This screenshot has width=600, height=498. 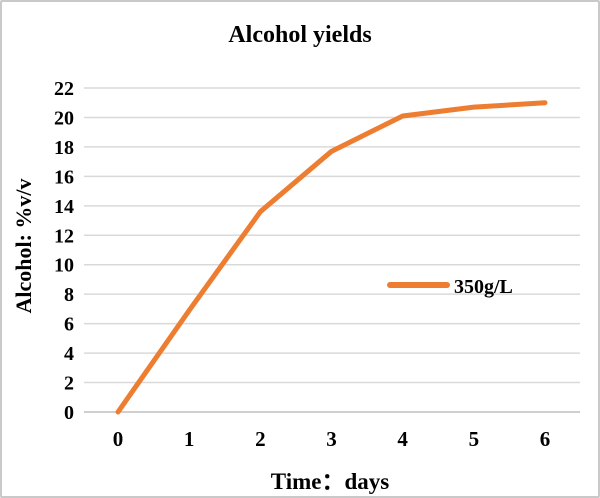 What do you see at coordinates (69, 384) in the screenshot?
I see `y-tick-label: 2` at bounding box center [69, 384].